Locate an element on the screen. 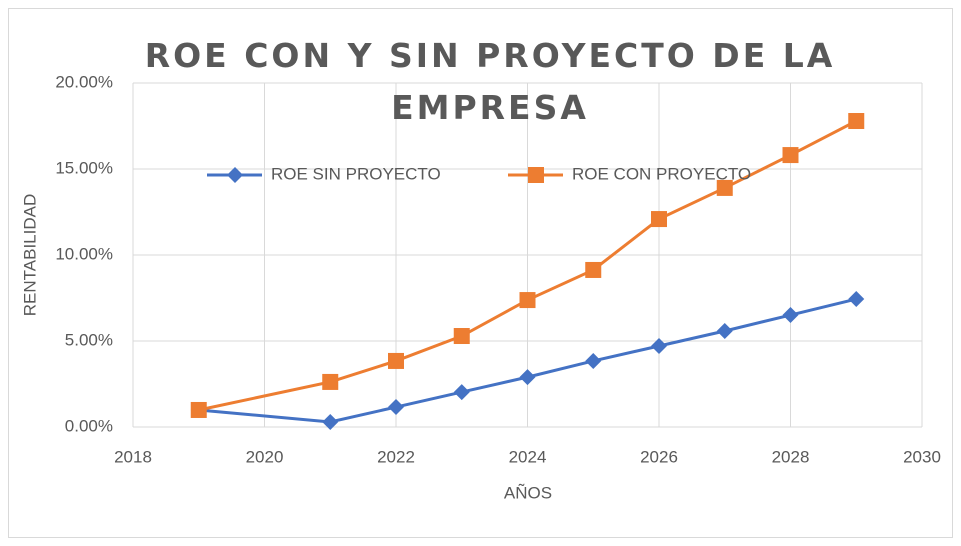  x-axis-label: AÑOS is located at coordinates (528, 492).